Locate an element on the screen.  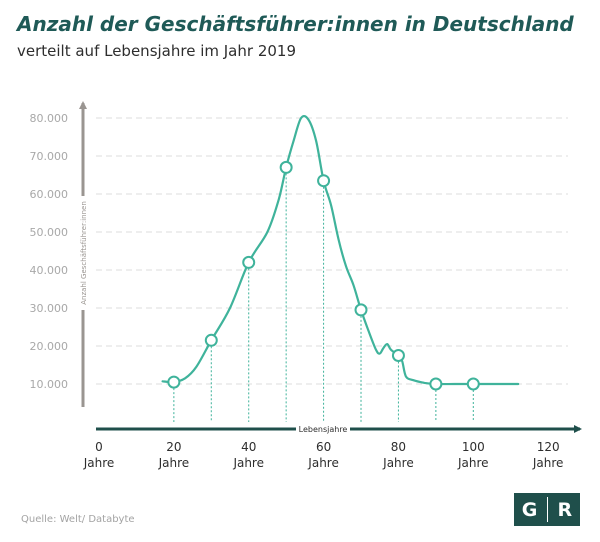
x-axis-label-gap is located at coordinates (323, 429).